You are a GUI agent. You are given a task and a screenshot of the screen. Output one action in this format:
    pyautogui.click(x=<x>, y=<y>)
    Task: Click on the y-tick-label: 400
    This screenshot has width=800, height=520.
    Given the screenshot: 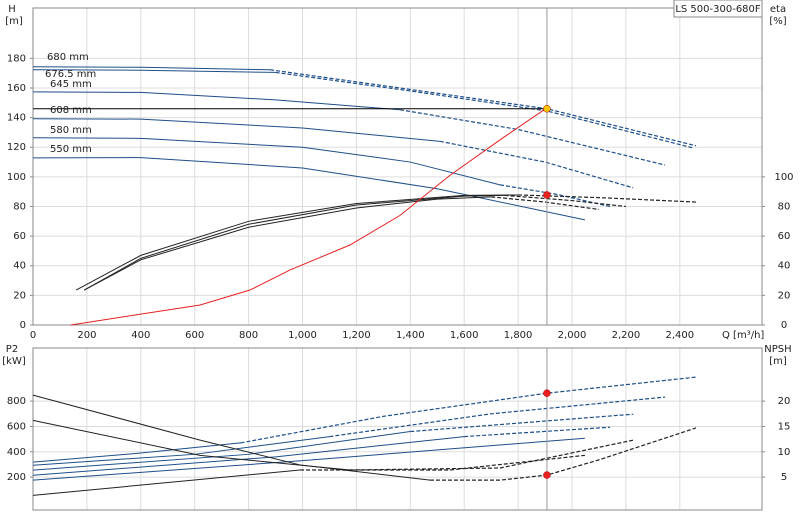 What is the action you would take?
    pyautogui.click(x=16, y=452)
    